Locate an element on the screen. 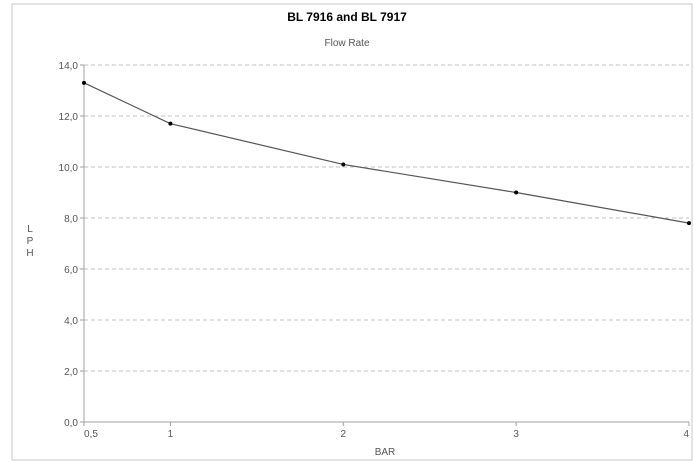 This screenshot has width=694, height=462. x-tick-label: 4 is located at coordinates (686, 434).